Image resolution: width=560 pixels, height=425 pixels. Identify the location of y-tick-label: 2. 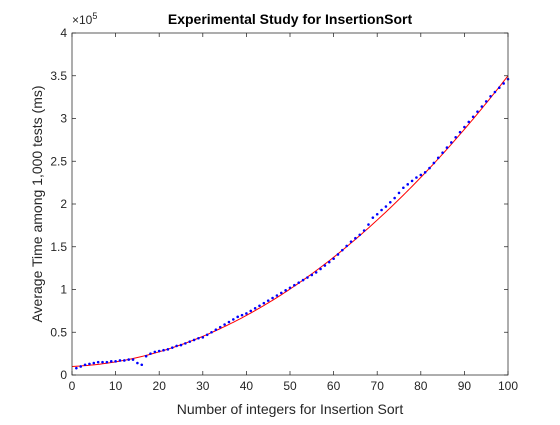
(63, 204).